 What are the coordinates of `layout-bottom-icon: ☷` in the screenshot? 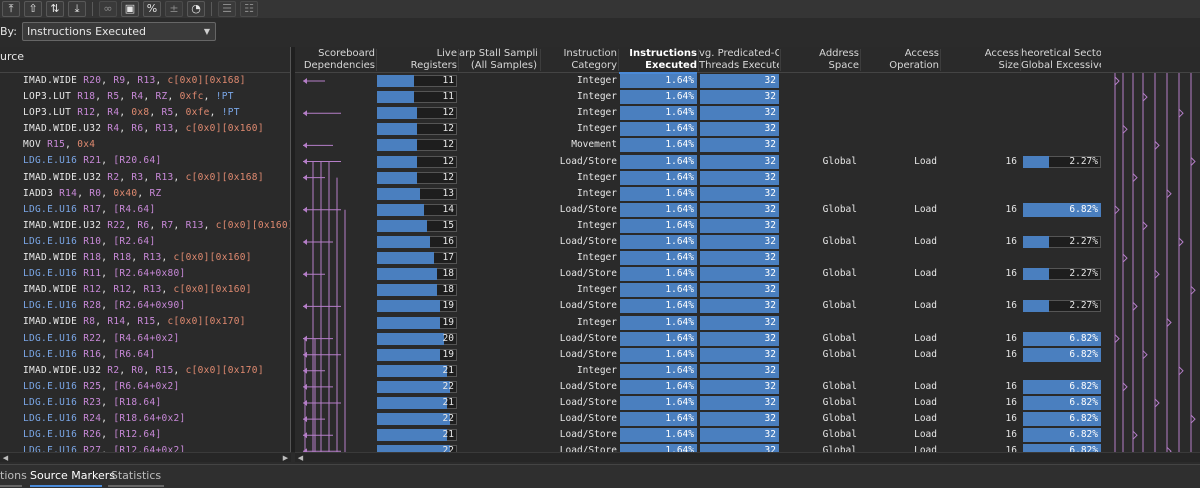 It's located at (249, 9).